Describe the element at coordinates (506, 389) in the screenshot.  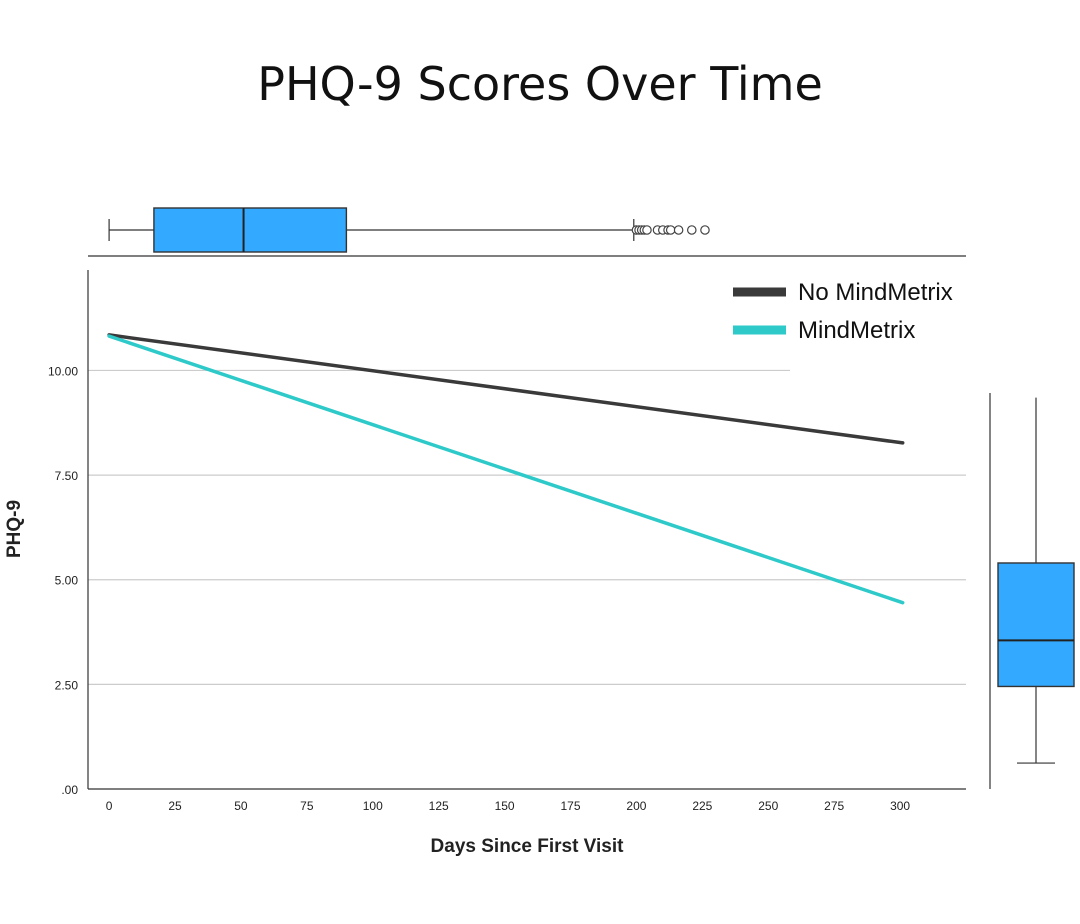
I see `series-line-no-mindmetrix` at that location.